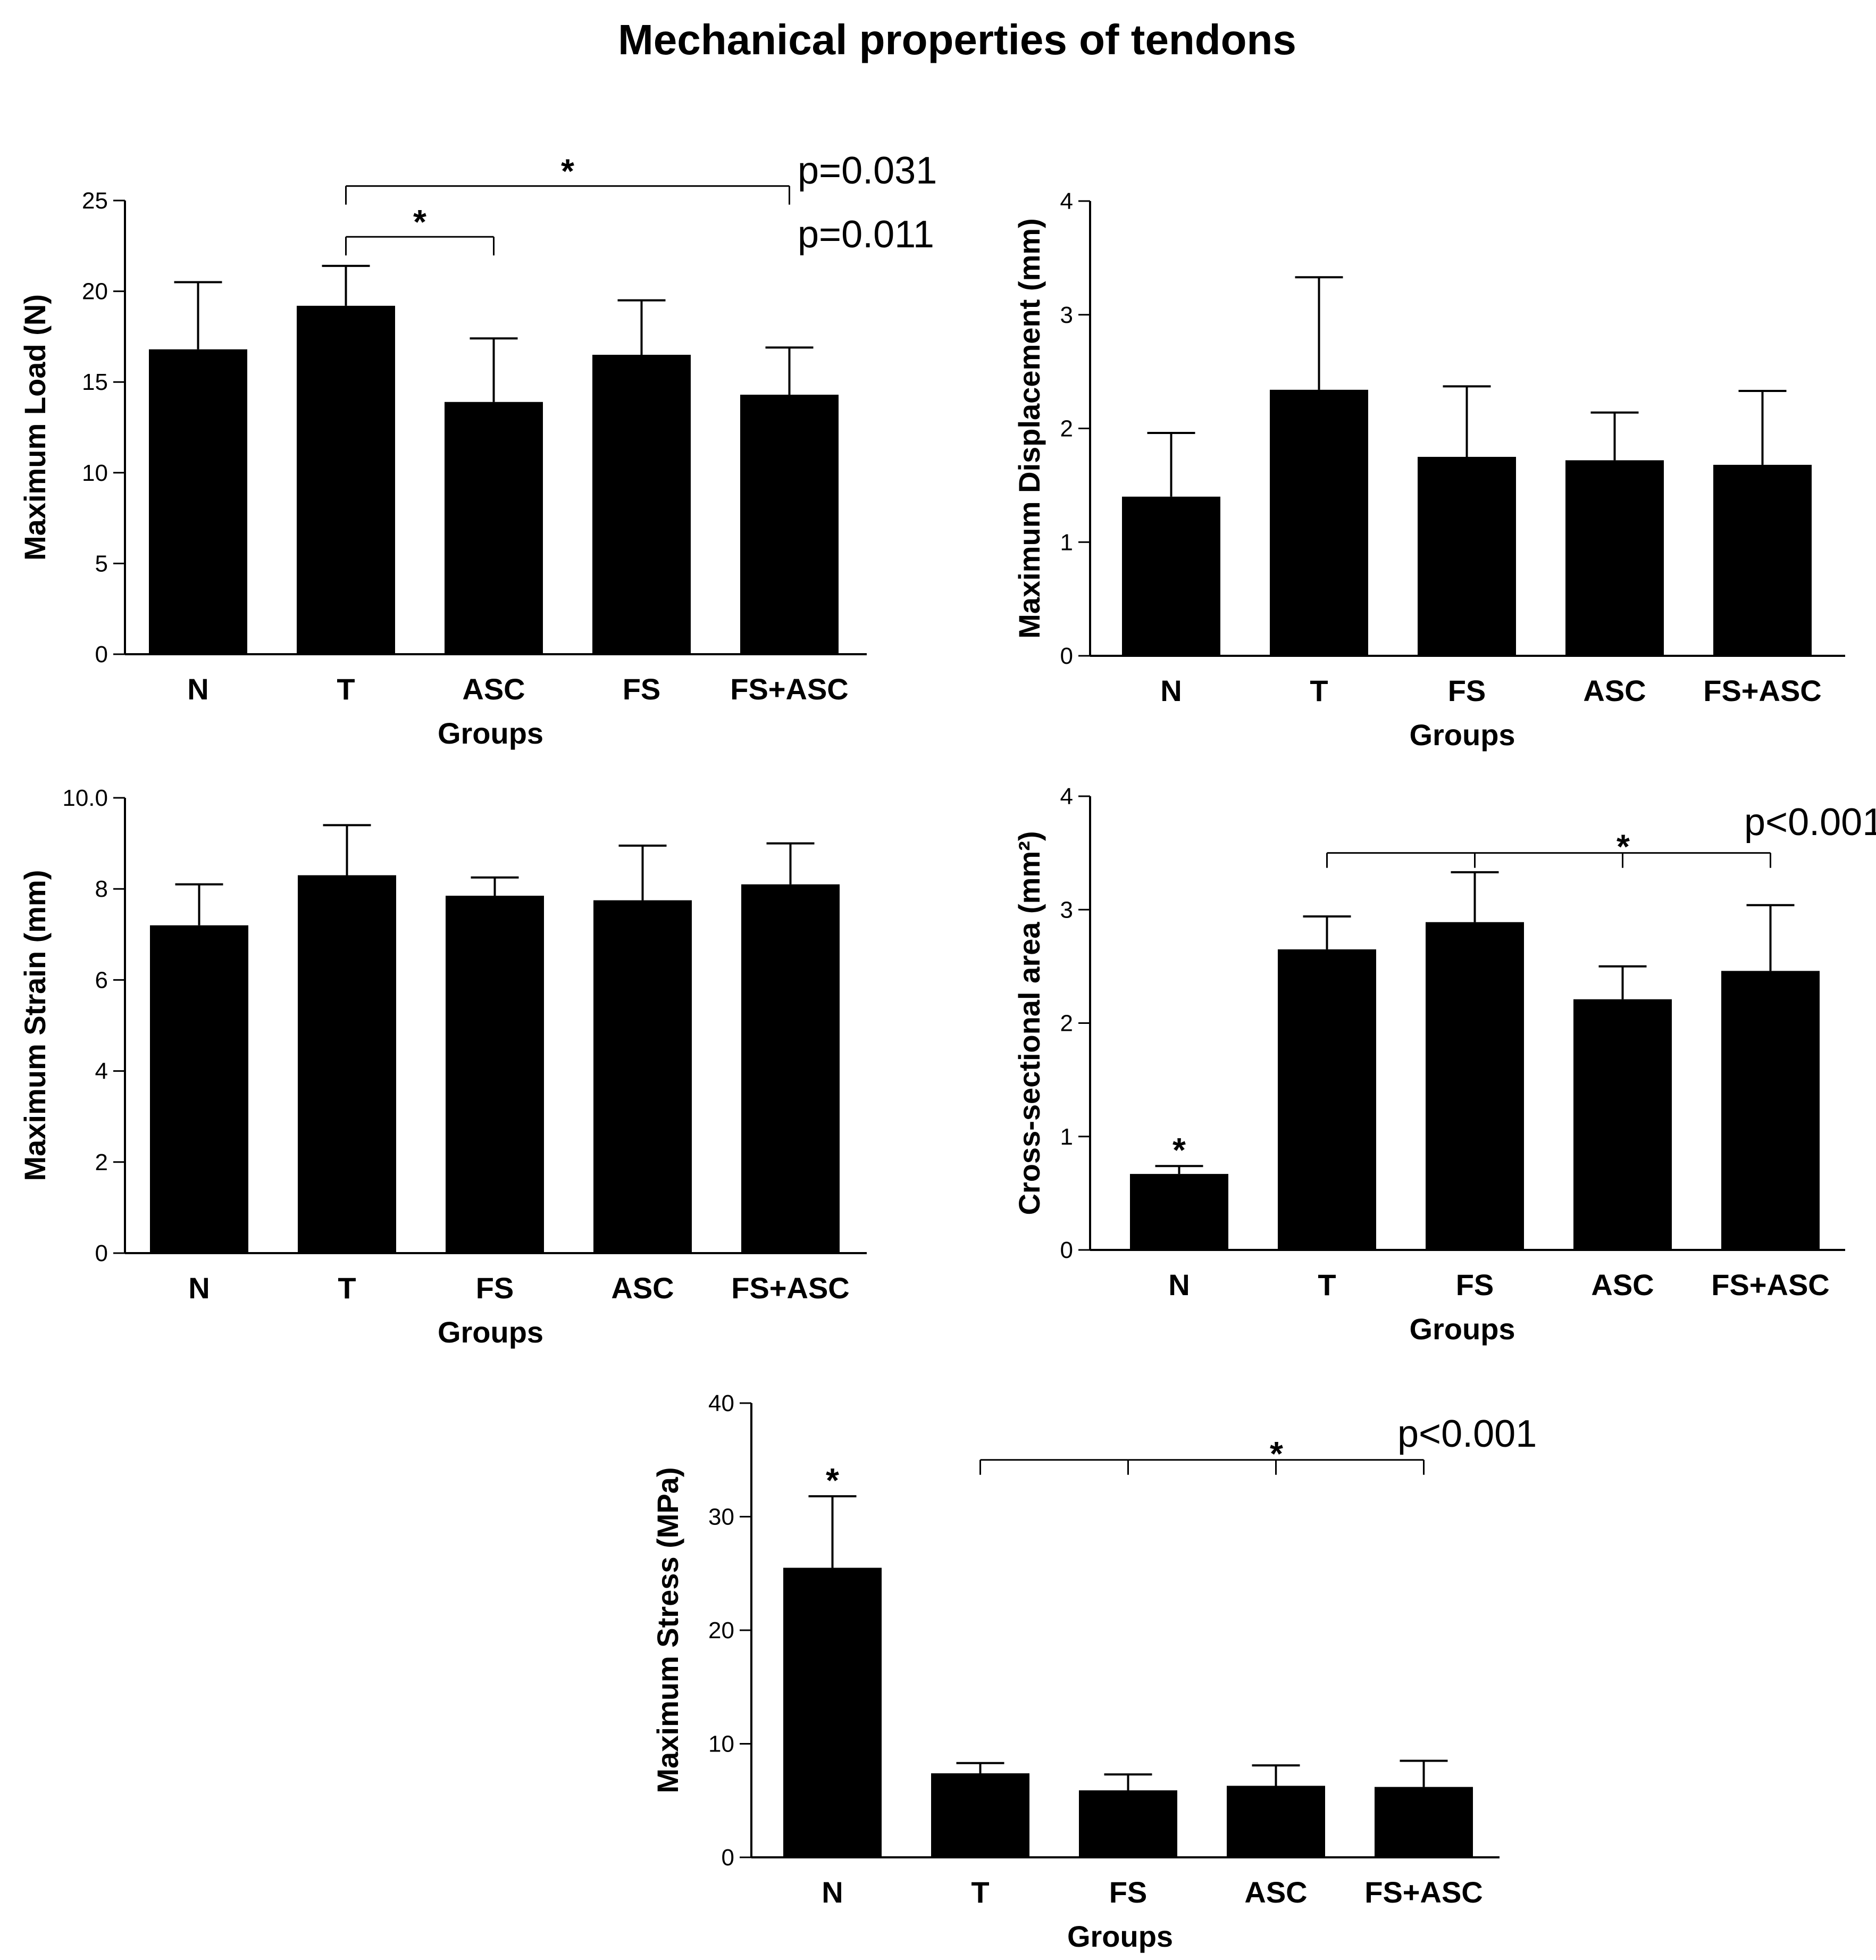 This screenshot has width=1876, height=1960. Describe the element at coordinates (35, 1025) in the screenshot. I see `y-axis-title: Maximum Strain (mm)` at that location.